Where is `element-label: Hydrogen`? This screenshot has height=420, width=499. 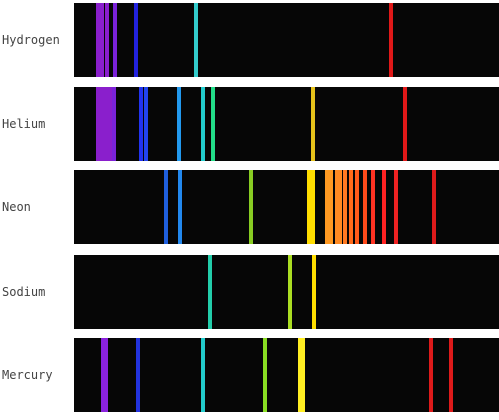
element-label: Hydrogen is located at coordinates (31, 40).